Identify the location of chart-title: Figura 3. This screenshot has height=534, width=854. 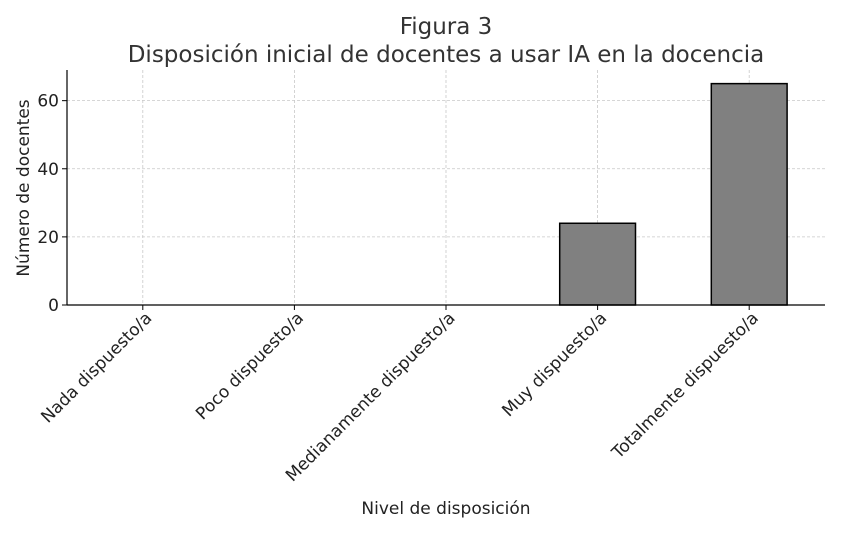
(446, 27).